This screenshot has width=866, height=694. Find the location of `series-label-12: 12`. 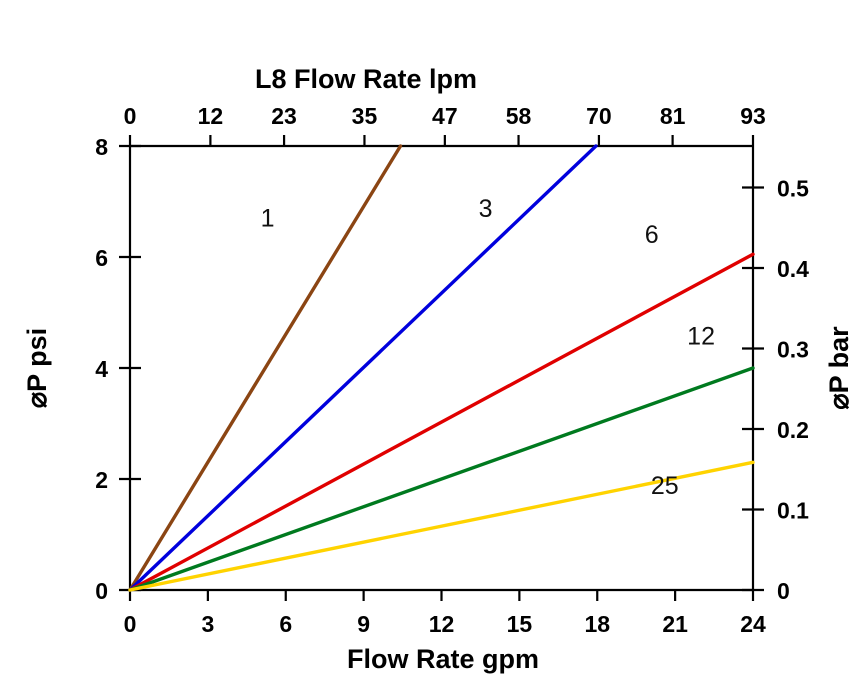

series-label-12: 12 is located at coordinates (701, 337).